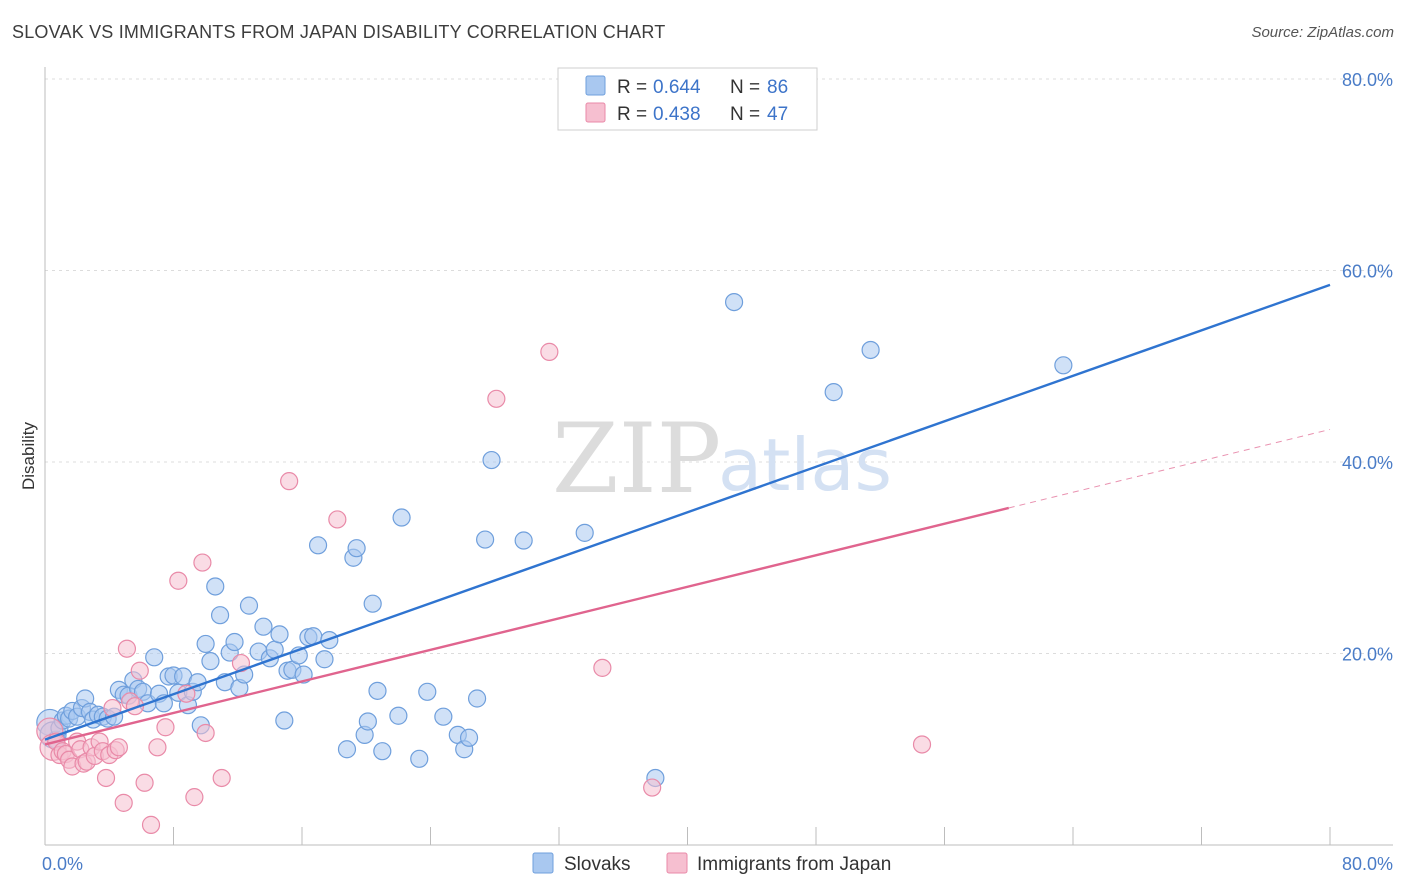 The width and height of the screenshot is (1406, 892). What do you see at coordinates (1367, 864) in the screenshot?
I see `x-tick-label-max: 80.0%` at bounding box center [1367, 864].